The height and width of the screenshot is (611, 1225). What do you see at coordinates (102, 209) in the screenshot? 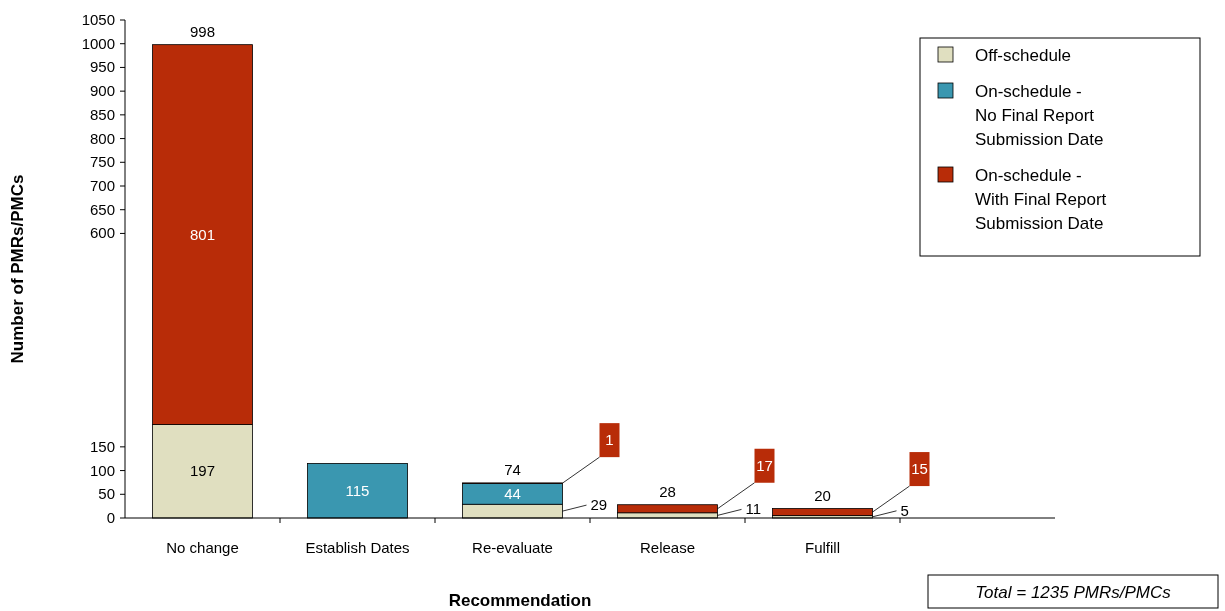
I see `y-tick-label: 650` at bounding box center [102, 209].